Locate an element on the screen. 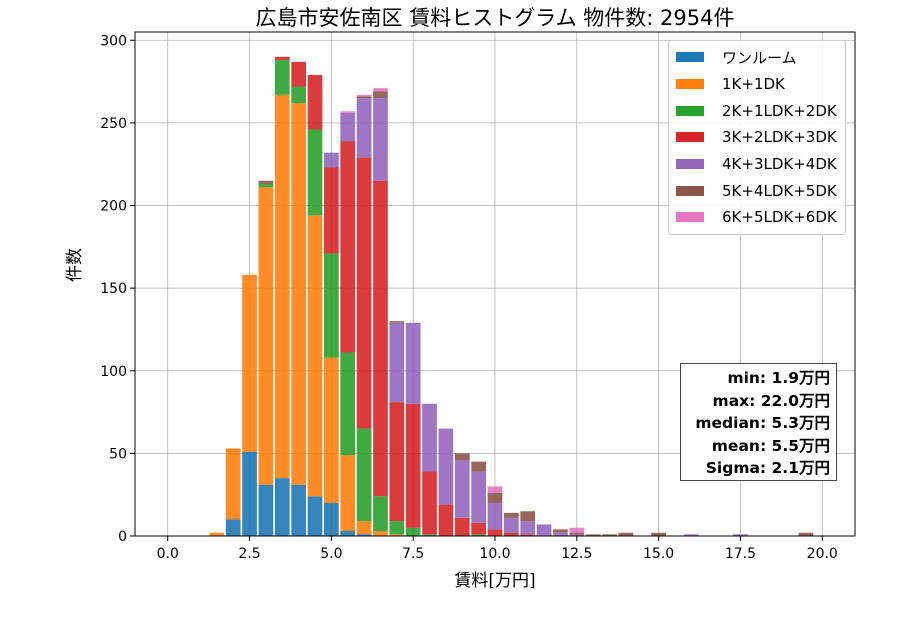 This screenshot has height=630, width=900. chart-title: 広島市安佐南区 賃料ヒストグラム 物件数: 2954件 is located at coordinates (495, 18).